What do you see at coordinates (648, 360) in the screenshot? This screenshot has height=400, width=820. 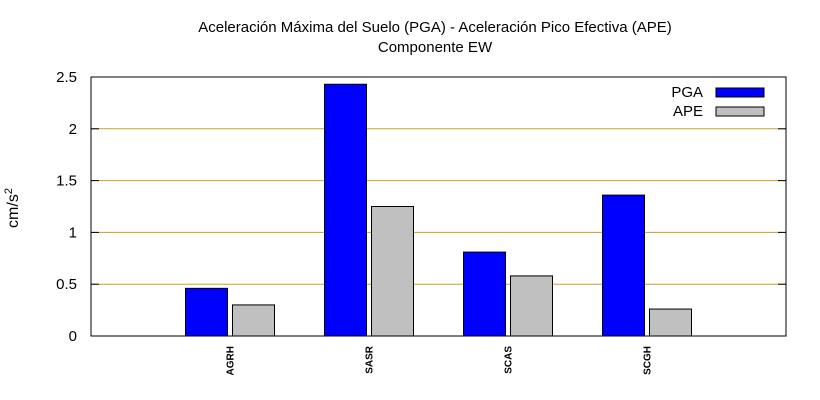 I see `x-tick-label: SCGH` at bounding box center [648, 360].